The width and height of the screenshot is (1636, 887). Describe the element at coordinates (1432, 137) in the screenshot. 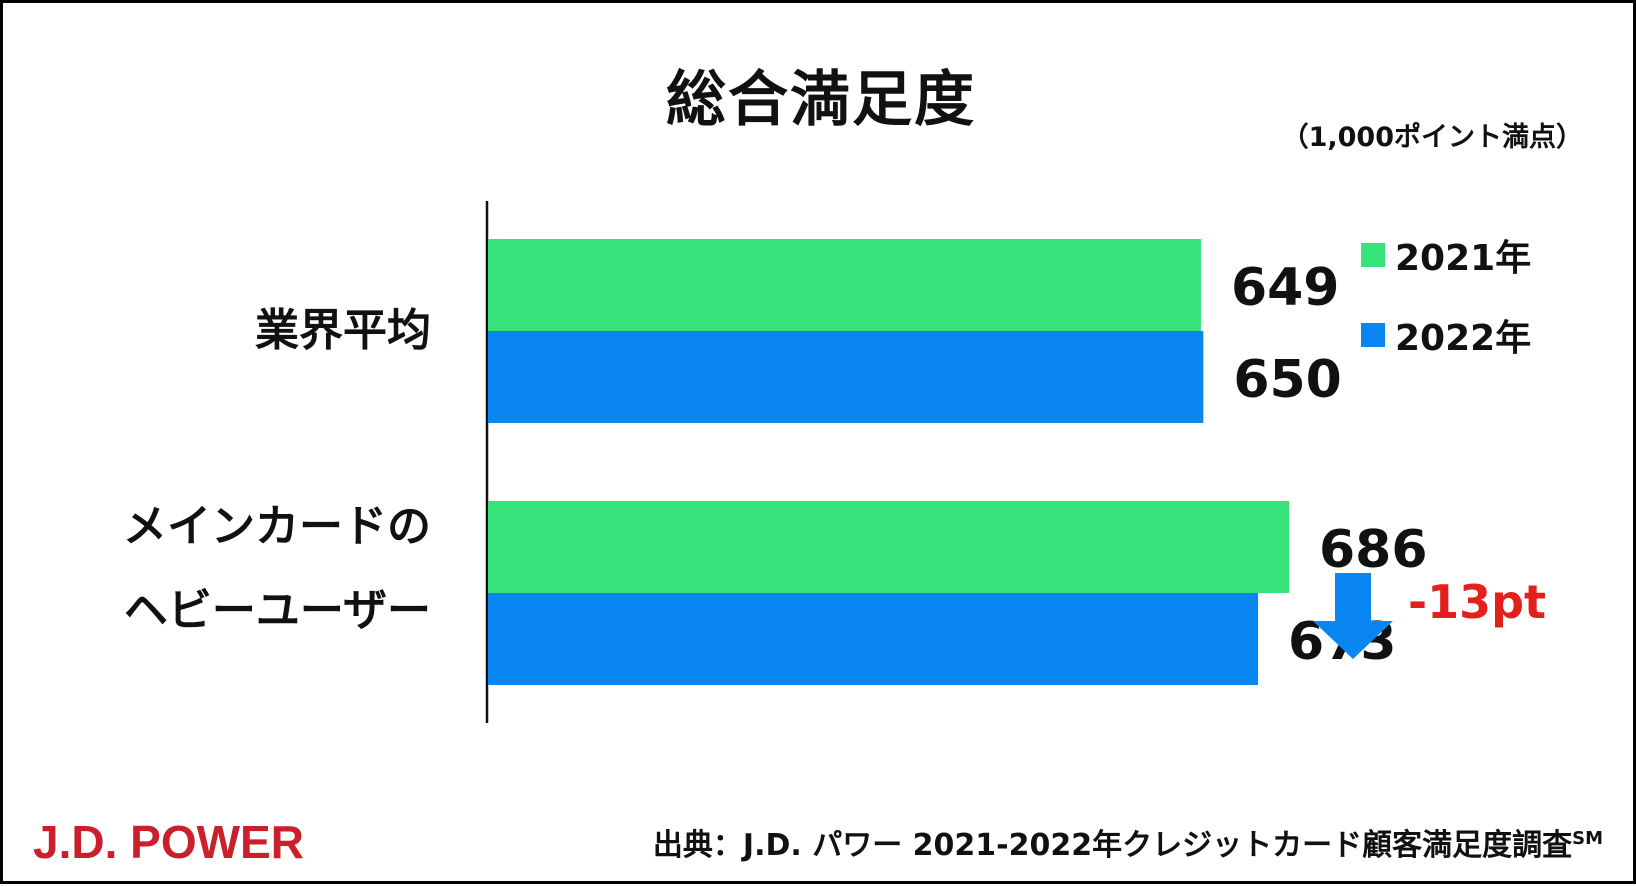

I see `unit-note: （1,000ポイント満点）` at that location.